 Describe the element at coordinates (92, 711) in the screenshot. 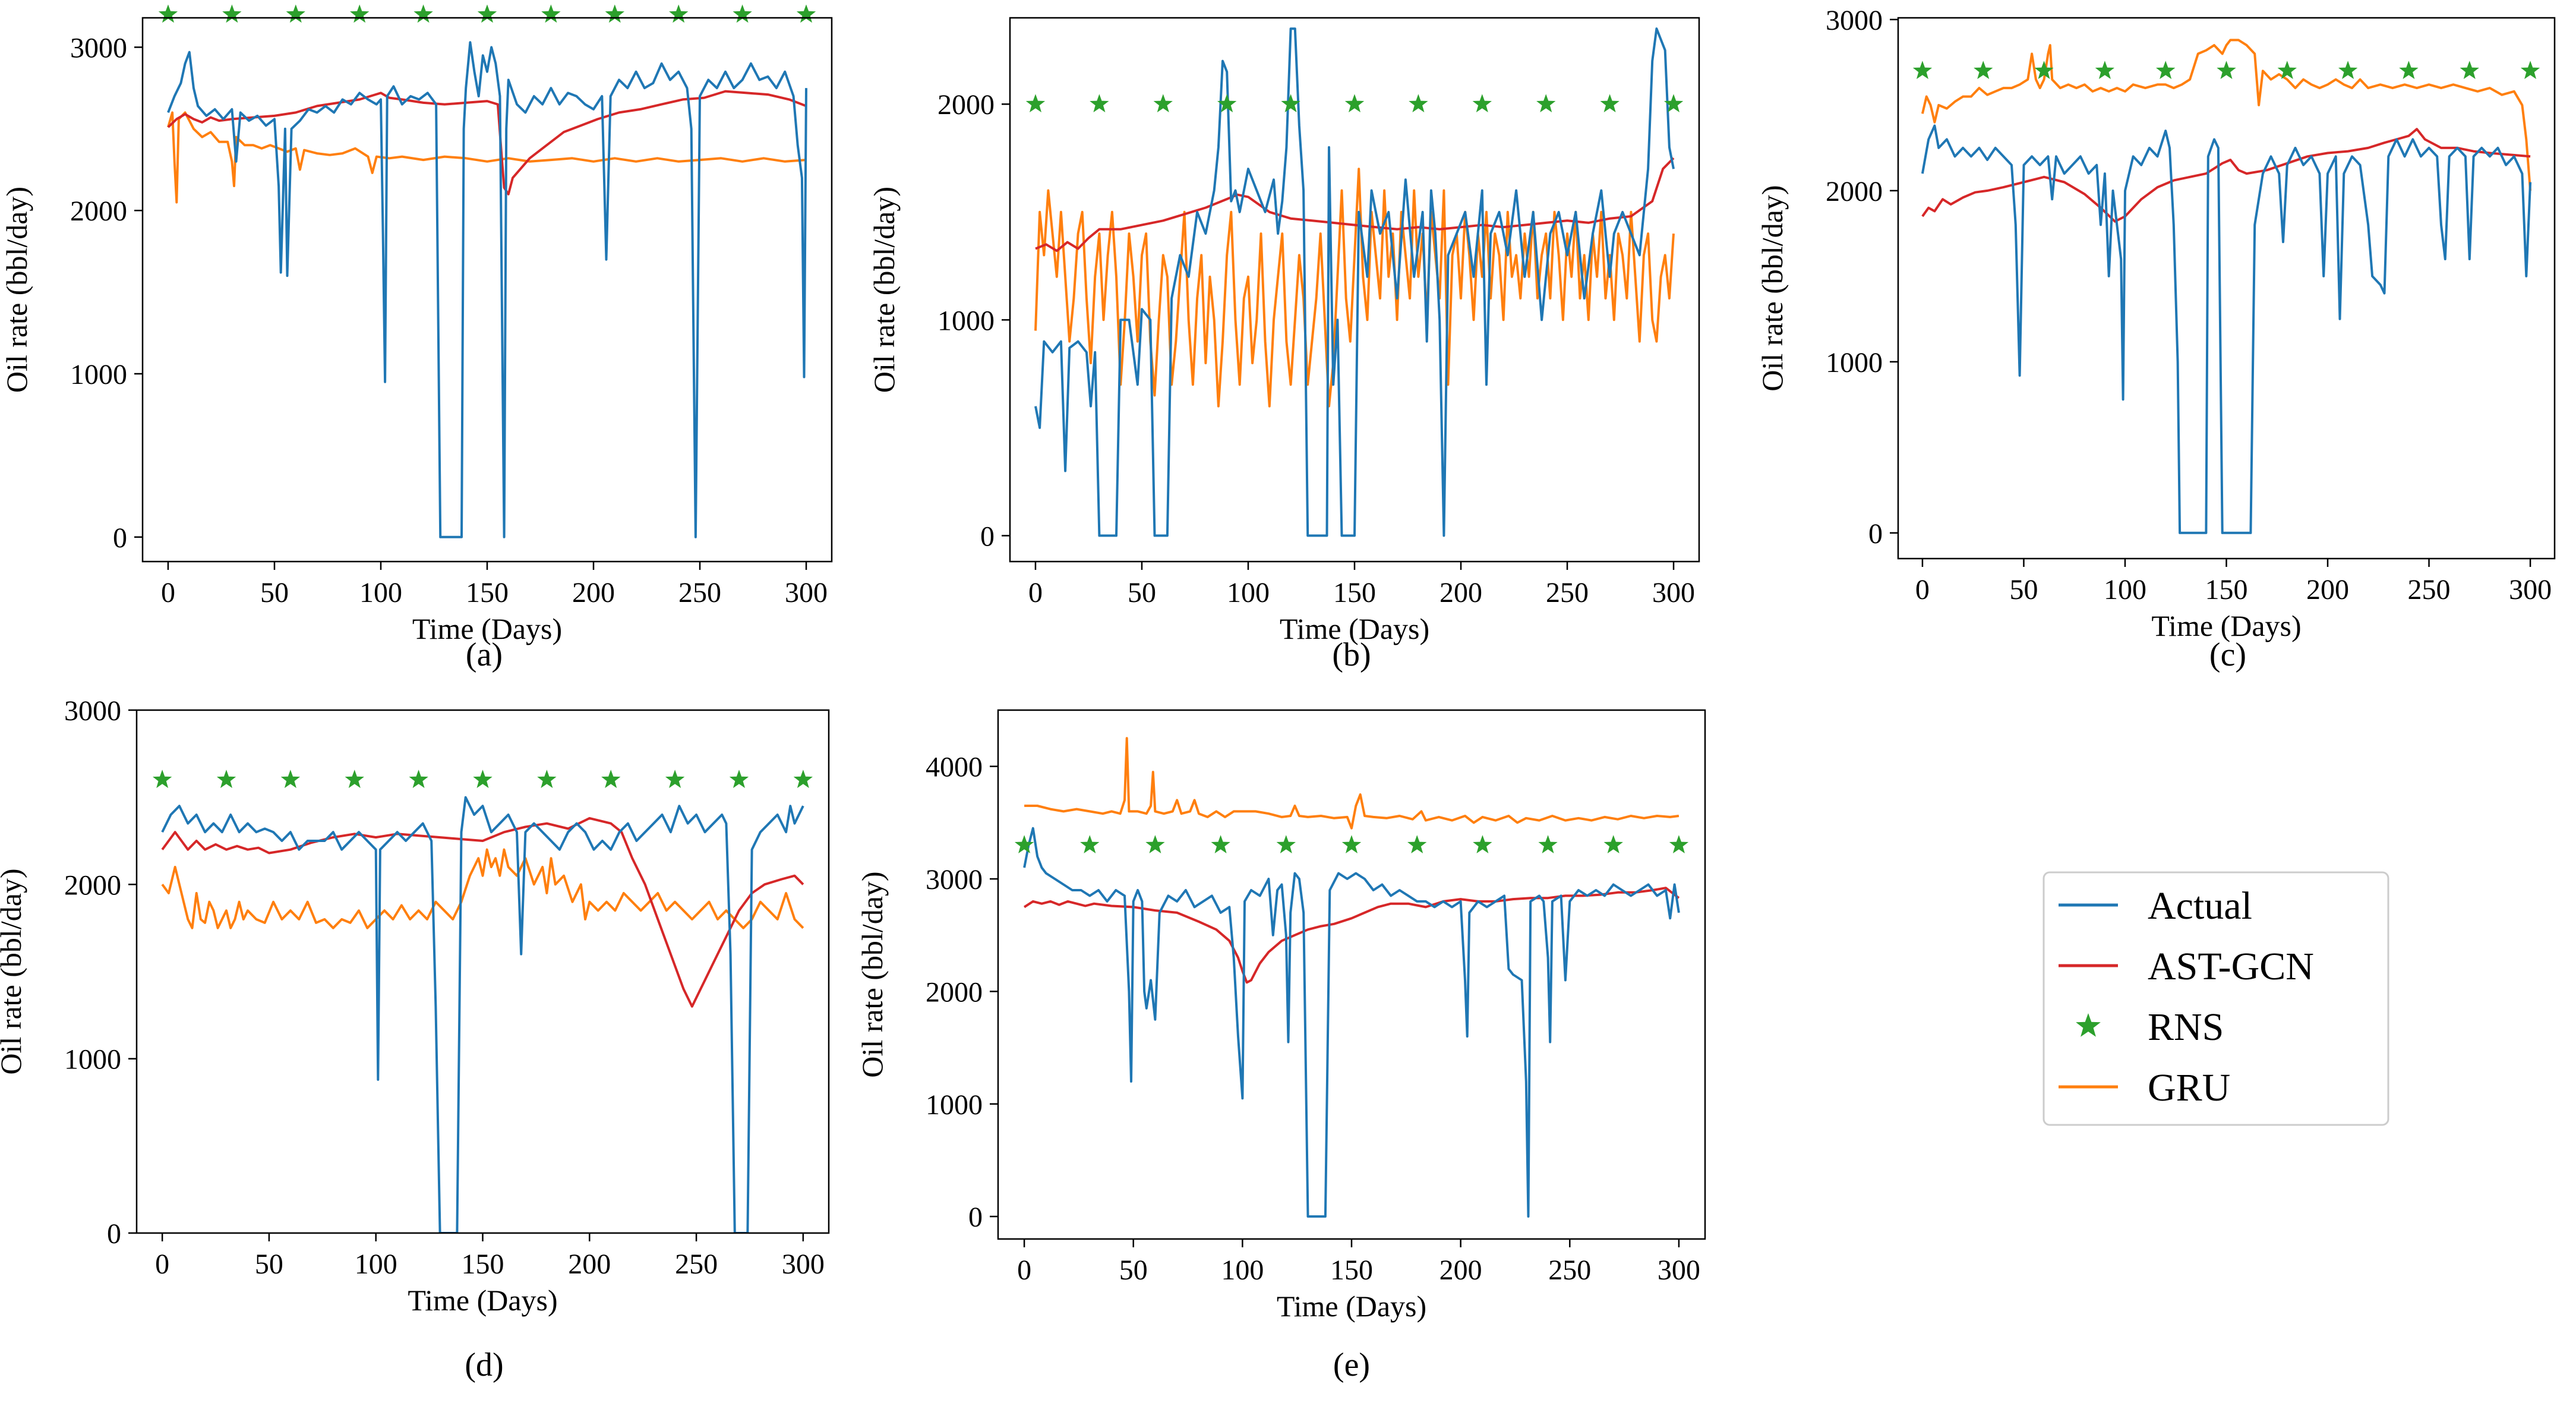

I see `y-tick-label: 3000` at that location.